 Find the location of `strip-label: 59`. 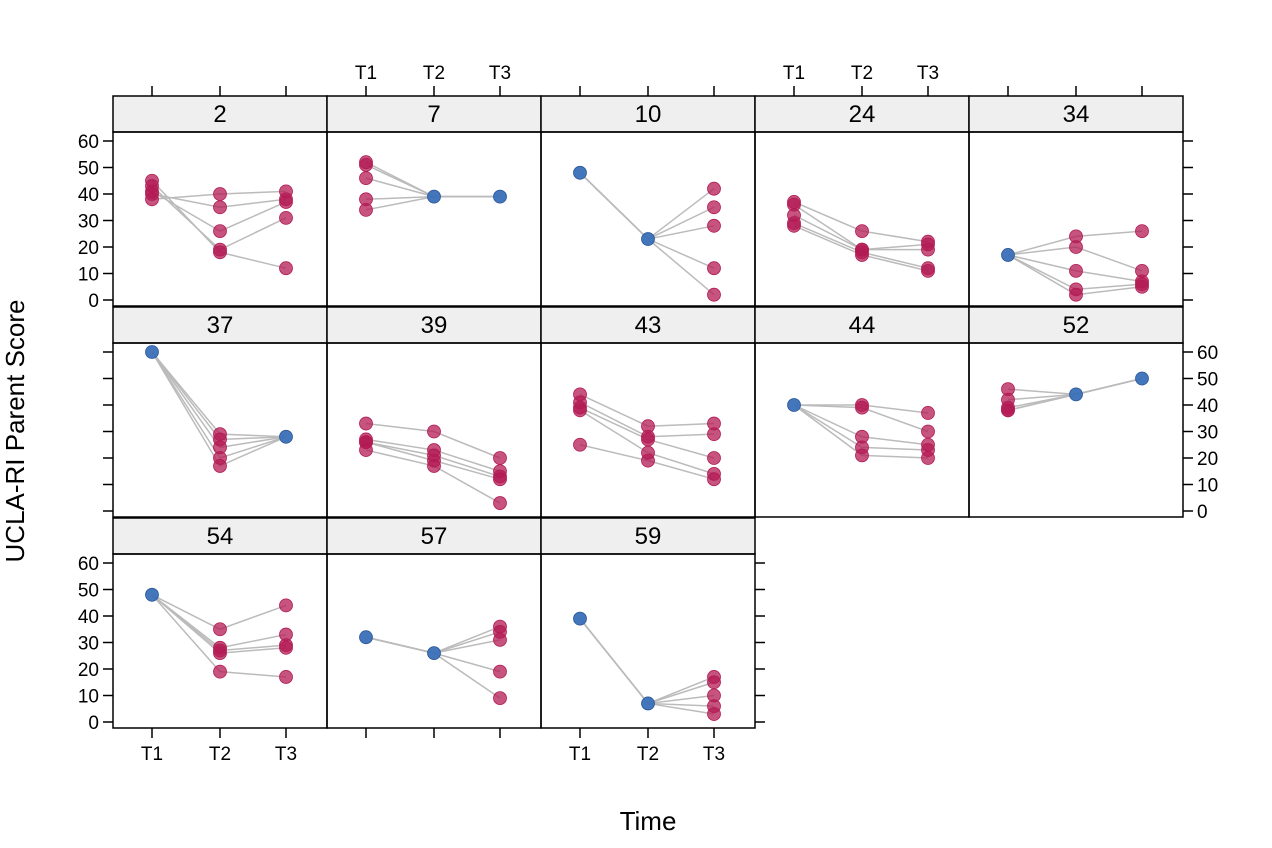

strip-label: 59 is located at coordinates (648, 536).